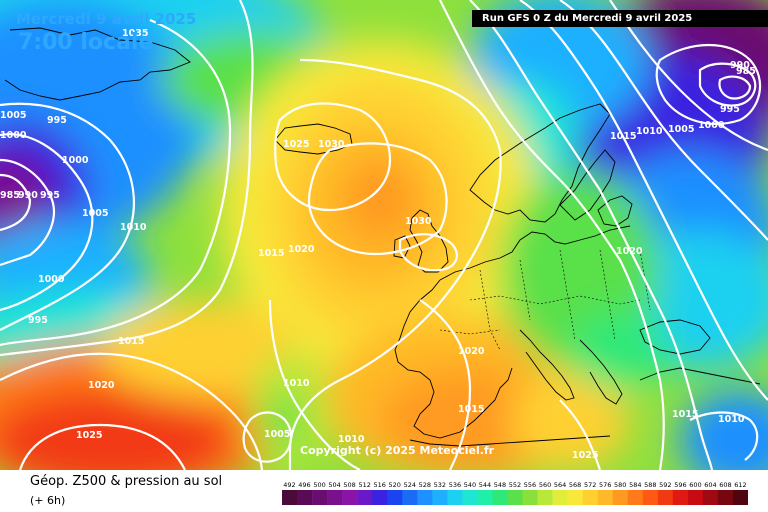 This screenshot has height=512, width=768. What do you see at coordinates (650, 485) in the screenshot?
I see `scale-tick-label: 588` at bounding box center [650, 485].